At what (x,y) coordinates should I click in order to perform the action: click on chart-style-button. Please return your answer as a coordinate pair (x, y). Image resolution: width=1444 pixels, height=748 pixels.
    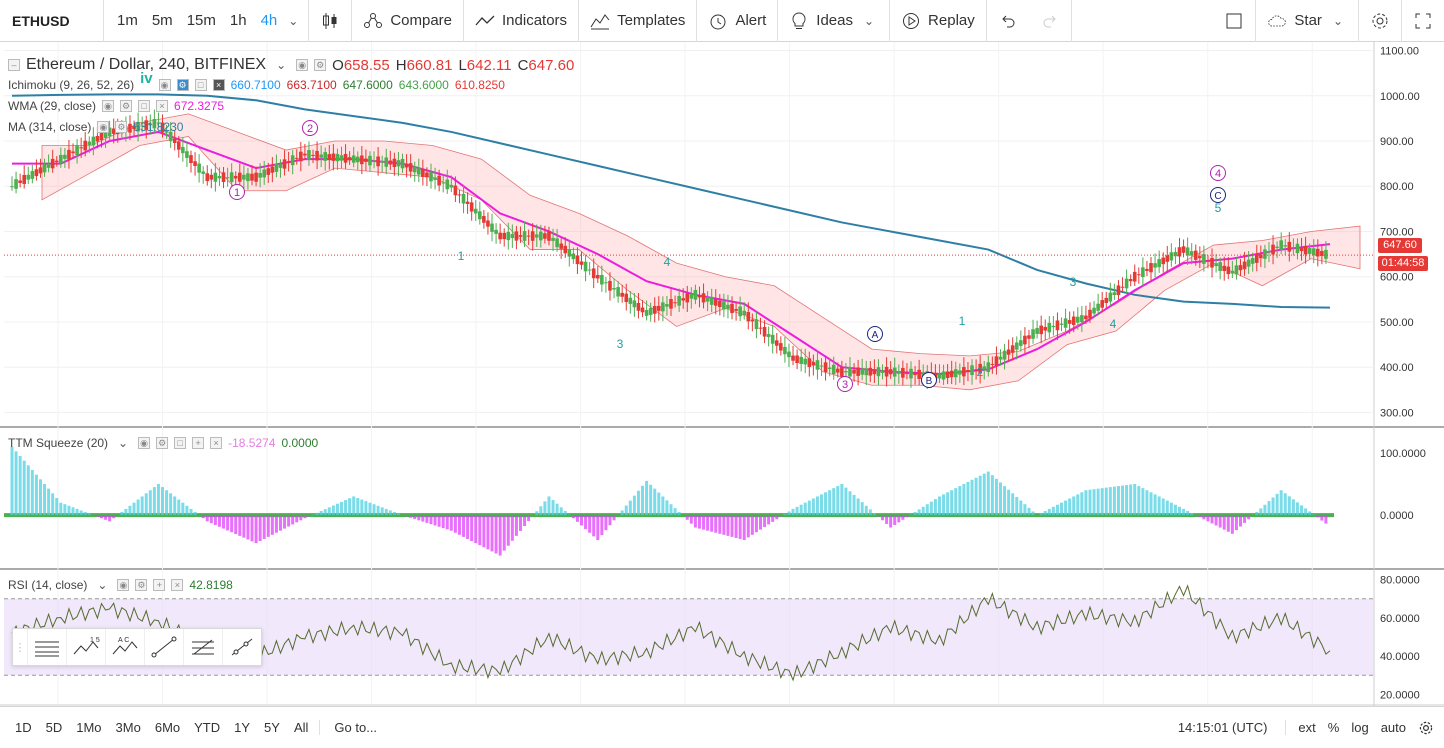
    Looking at the image, I should click on (331, 21).